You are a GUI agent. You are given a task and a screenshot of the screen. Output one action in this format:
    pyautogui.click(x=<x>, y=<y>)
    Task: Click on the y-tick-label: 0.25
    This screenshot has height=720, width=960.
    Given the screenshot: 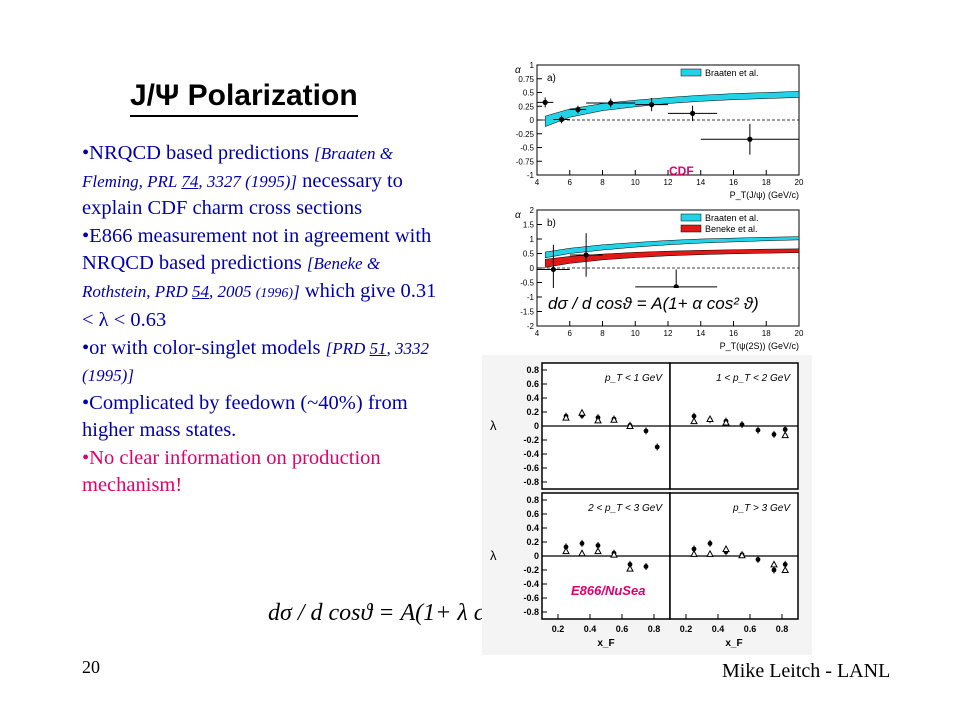 What is the action you would take?
    pyautogui.click(x=526, y=106)
    